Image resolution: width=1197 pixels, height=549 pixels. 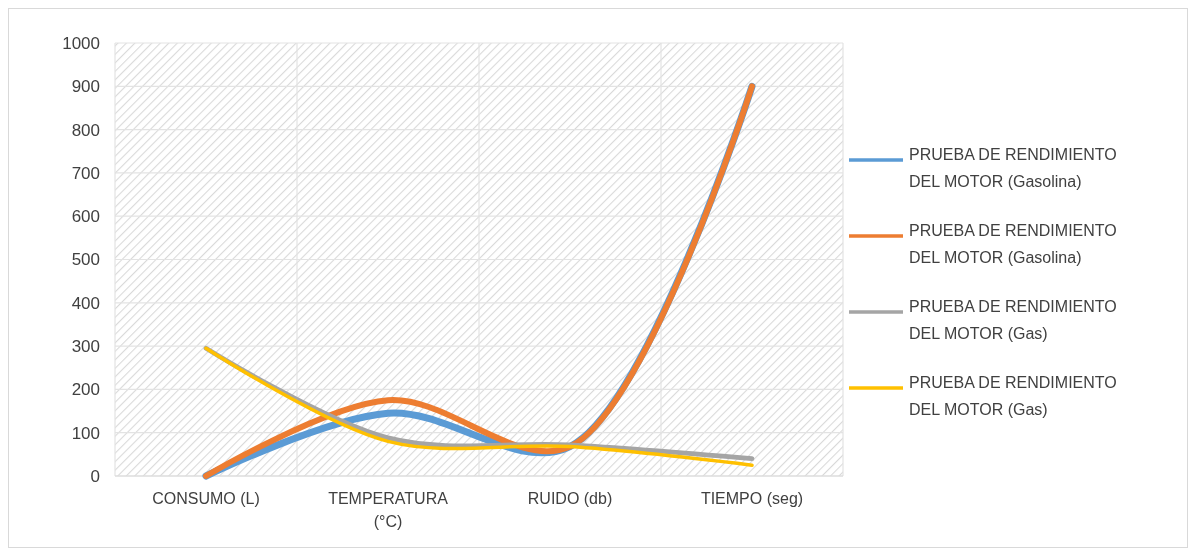 What do you see at coordinates (85, 173) in the screenshot?
I see `y-tick-label: 700` at bounding box center [85, 173].